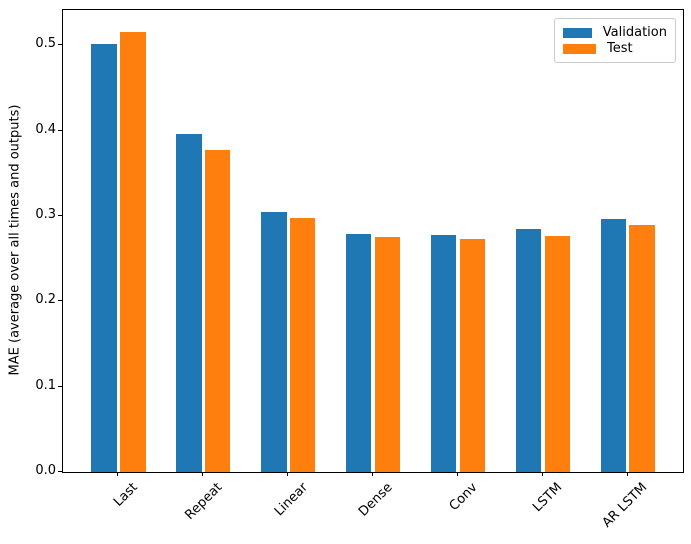  What do you see at coordinates (625, 505) in the screenshot?
I see `x-tick-label: AR LSTM` at bounding box center [625, 505].